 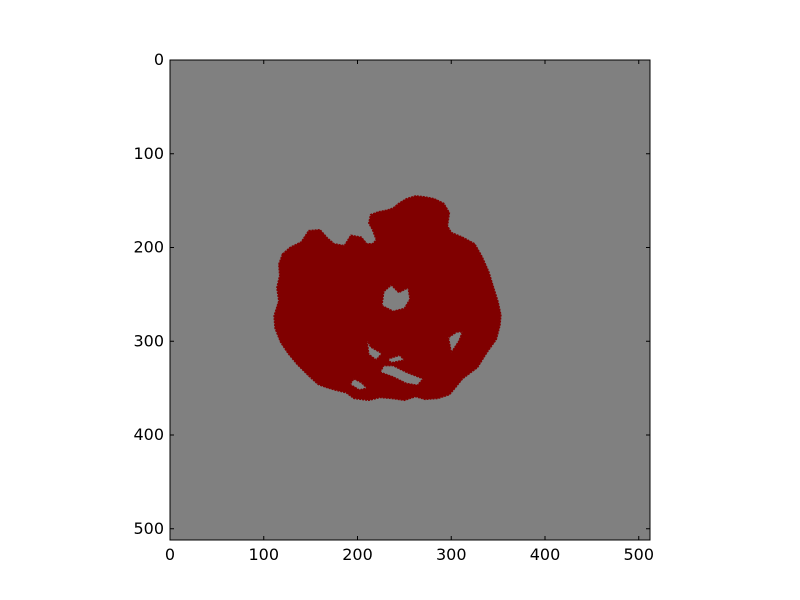 What do you see at coordinates (263, 554) in the screenshot?
I see `x-tick-label: 100` at bounding box center [263, 554].